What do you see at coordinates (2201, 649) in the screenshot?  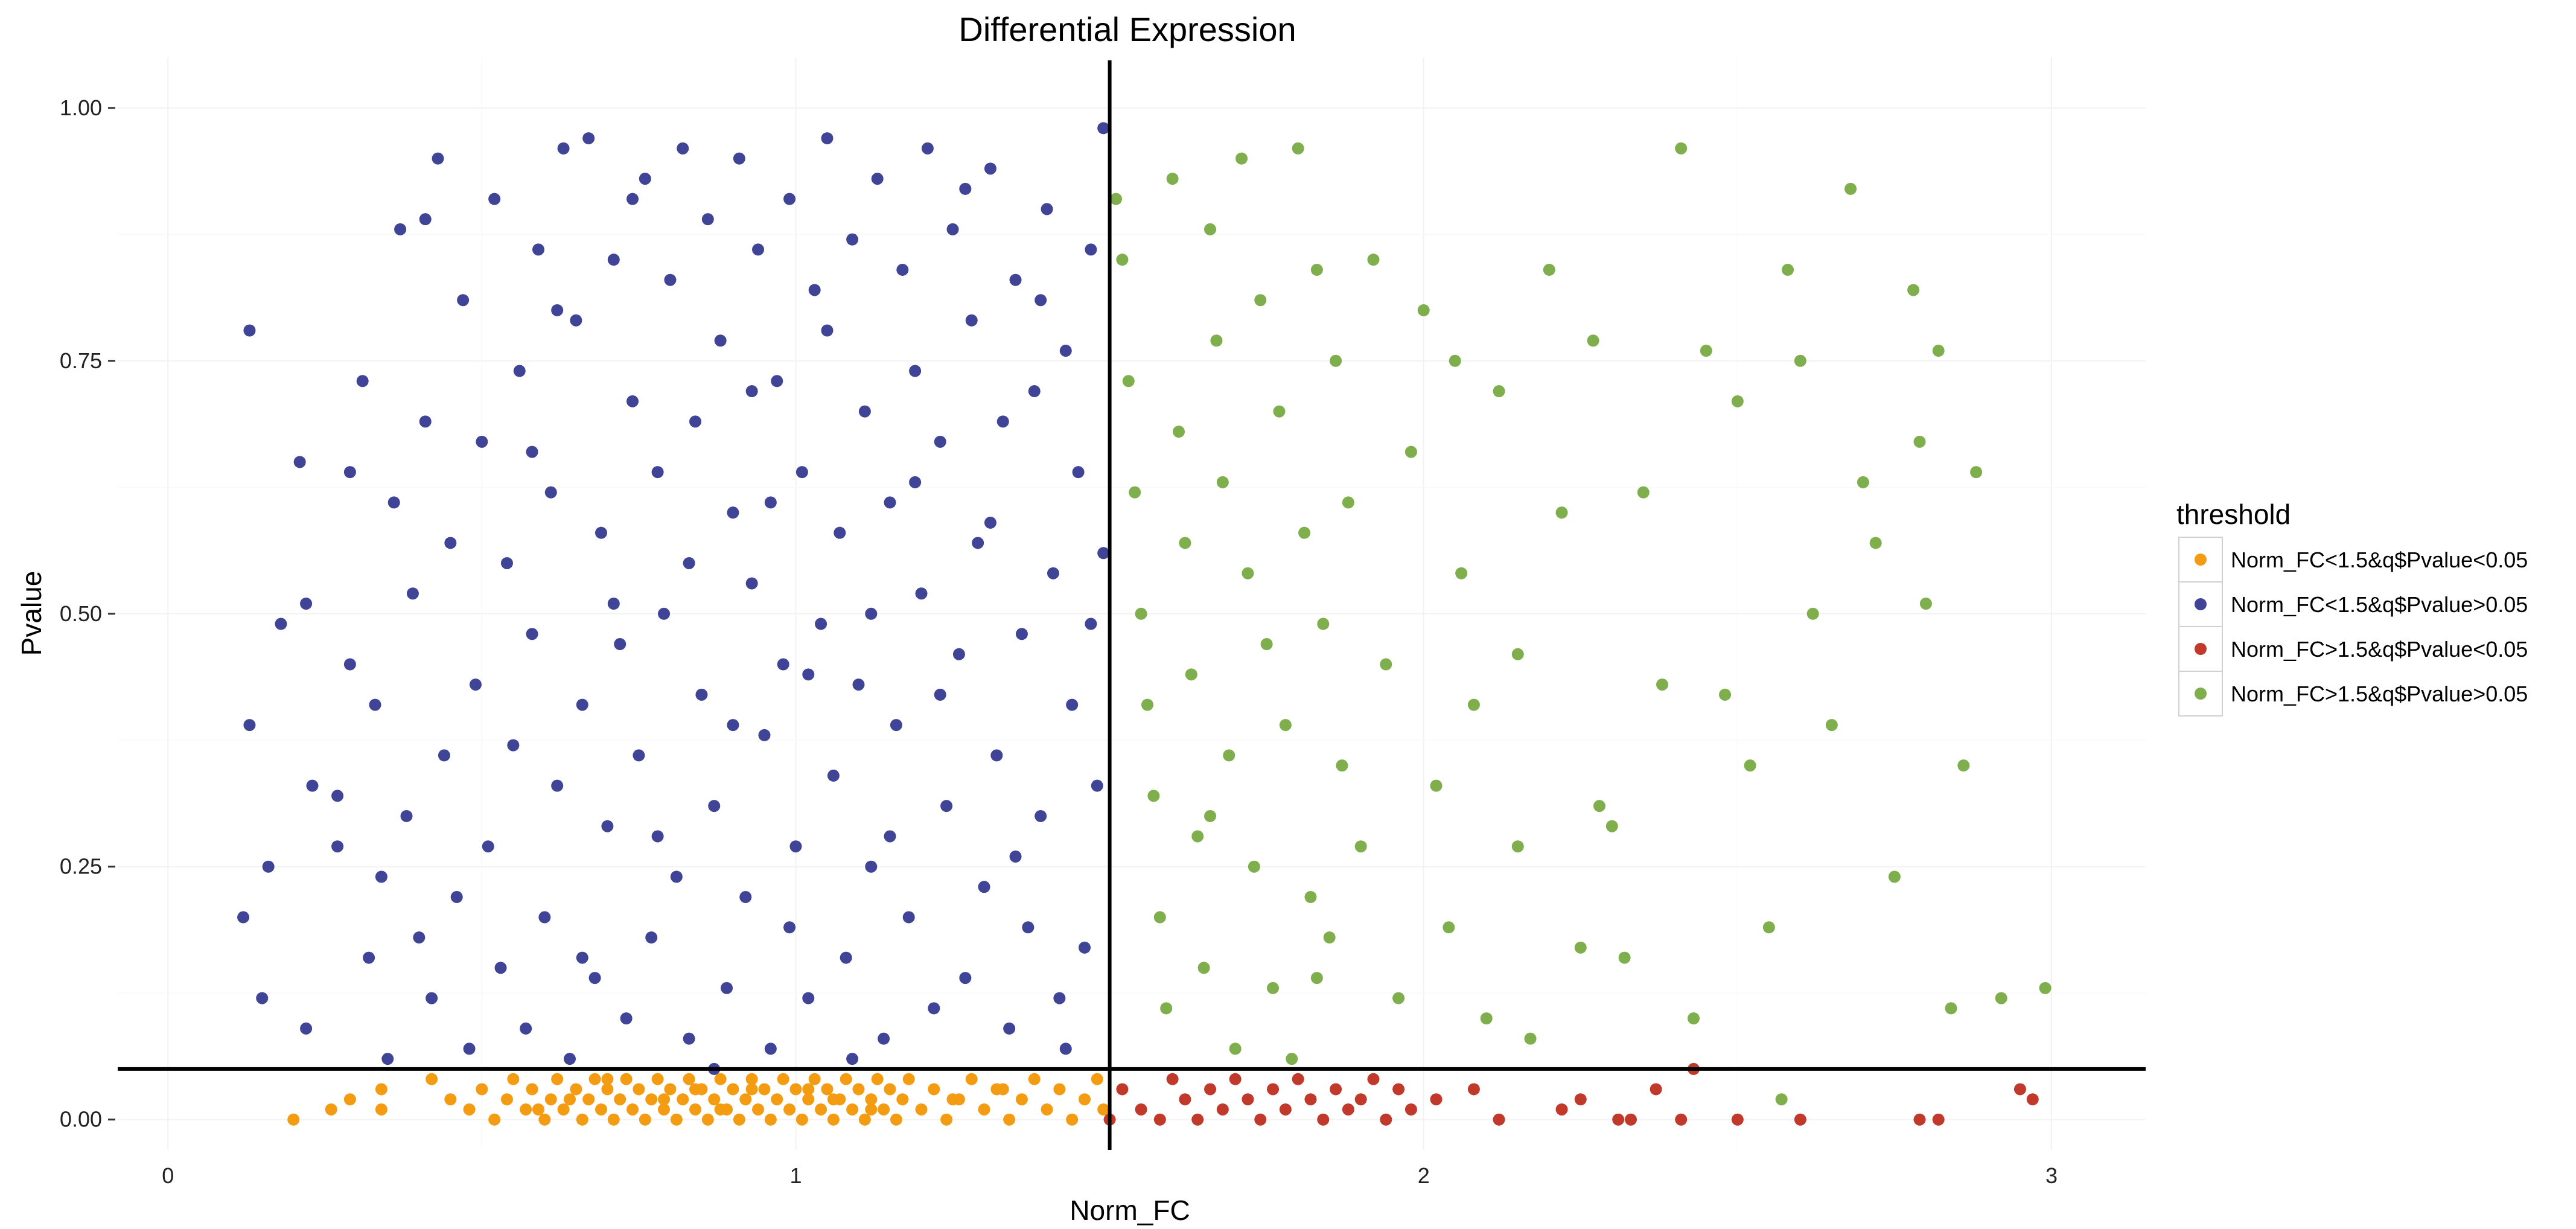 I see `legend-key-dot` at bounding box center [2201, 649].